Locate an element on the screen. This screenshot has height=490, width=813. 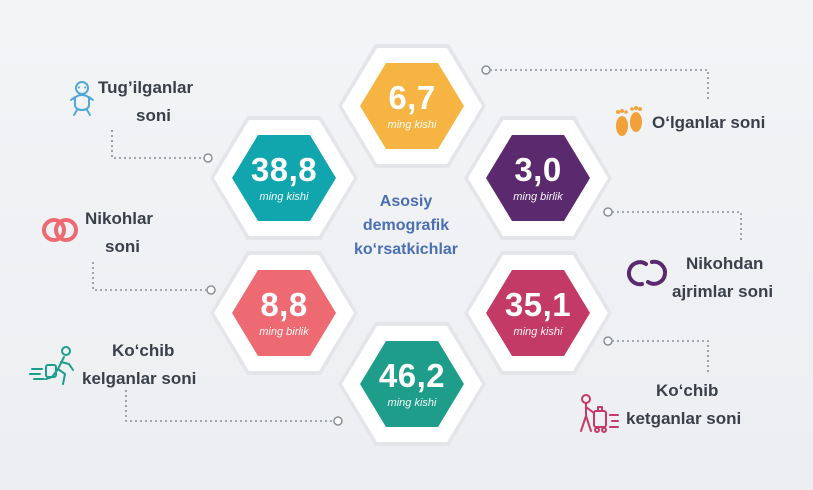
connector-olganlar is located at coordinates (599, 85).